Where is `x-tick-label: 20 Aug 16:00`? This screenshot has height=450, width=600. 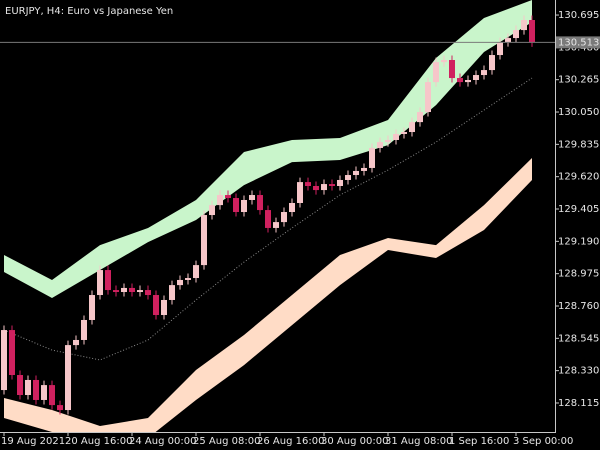 x-tick-label: 20 Aug 16:00 is located at coordinates (98, 441).